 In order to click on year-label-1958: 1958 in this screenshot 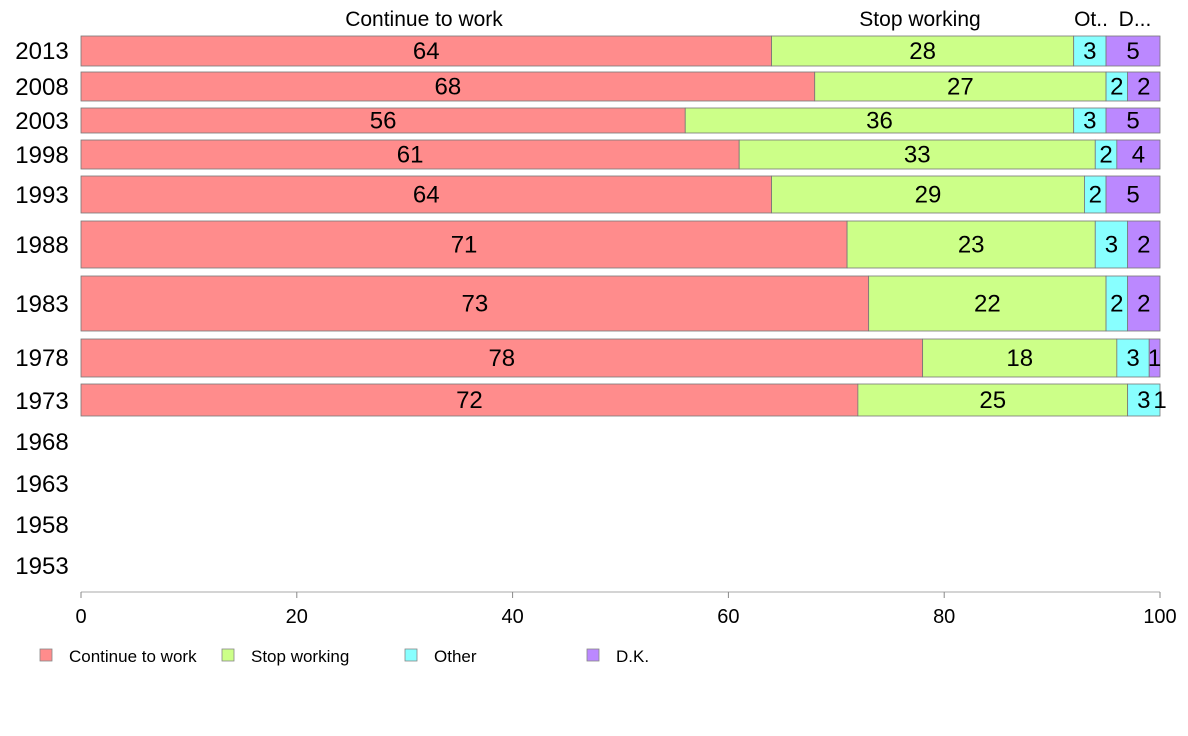, I will do `click(41, 525)`.